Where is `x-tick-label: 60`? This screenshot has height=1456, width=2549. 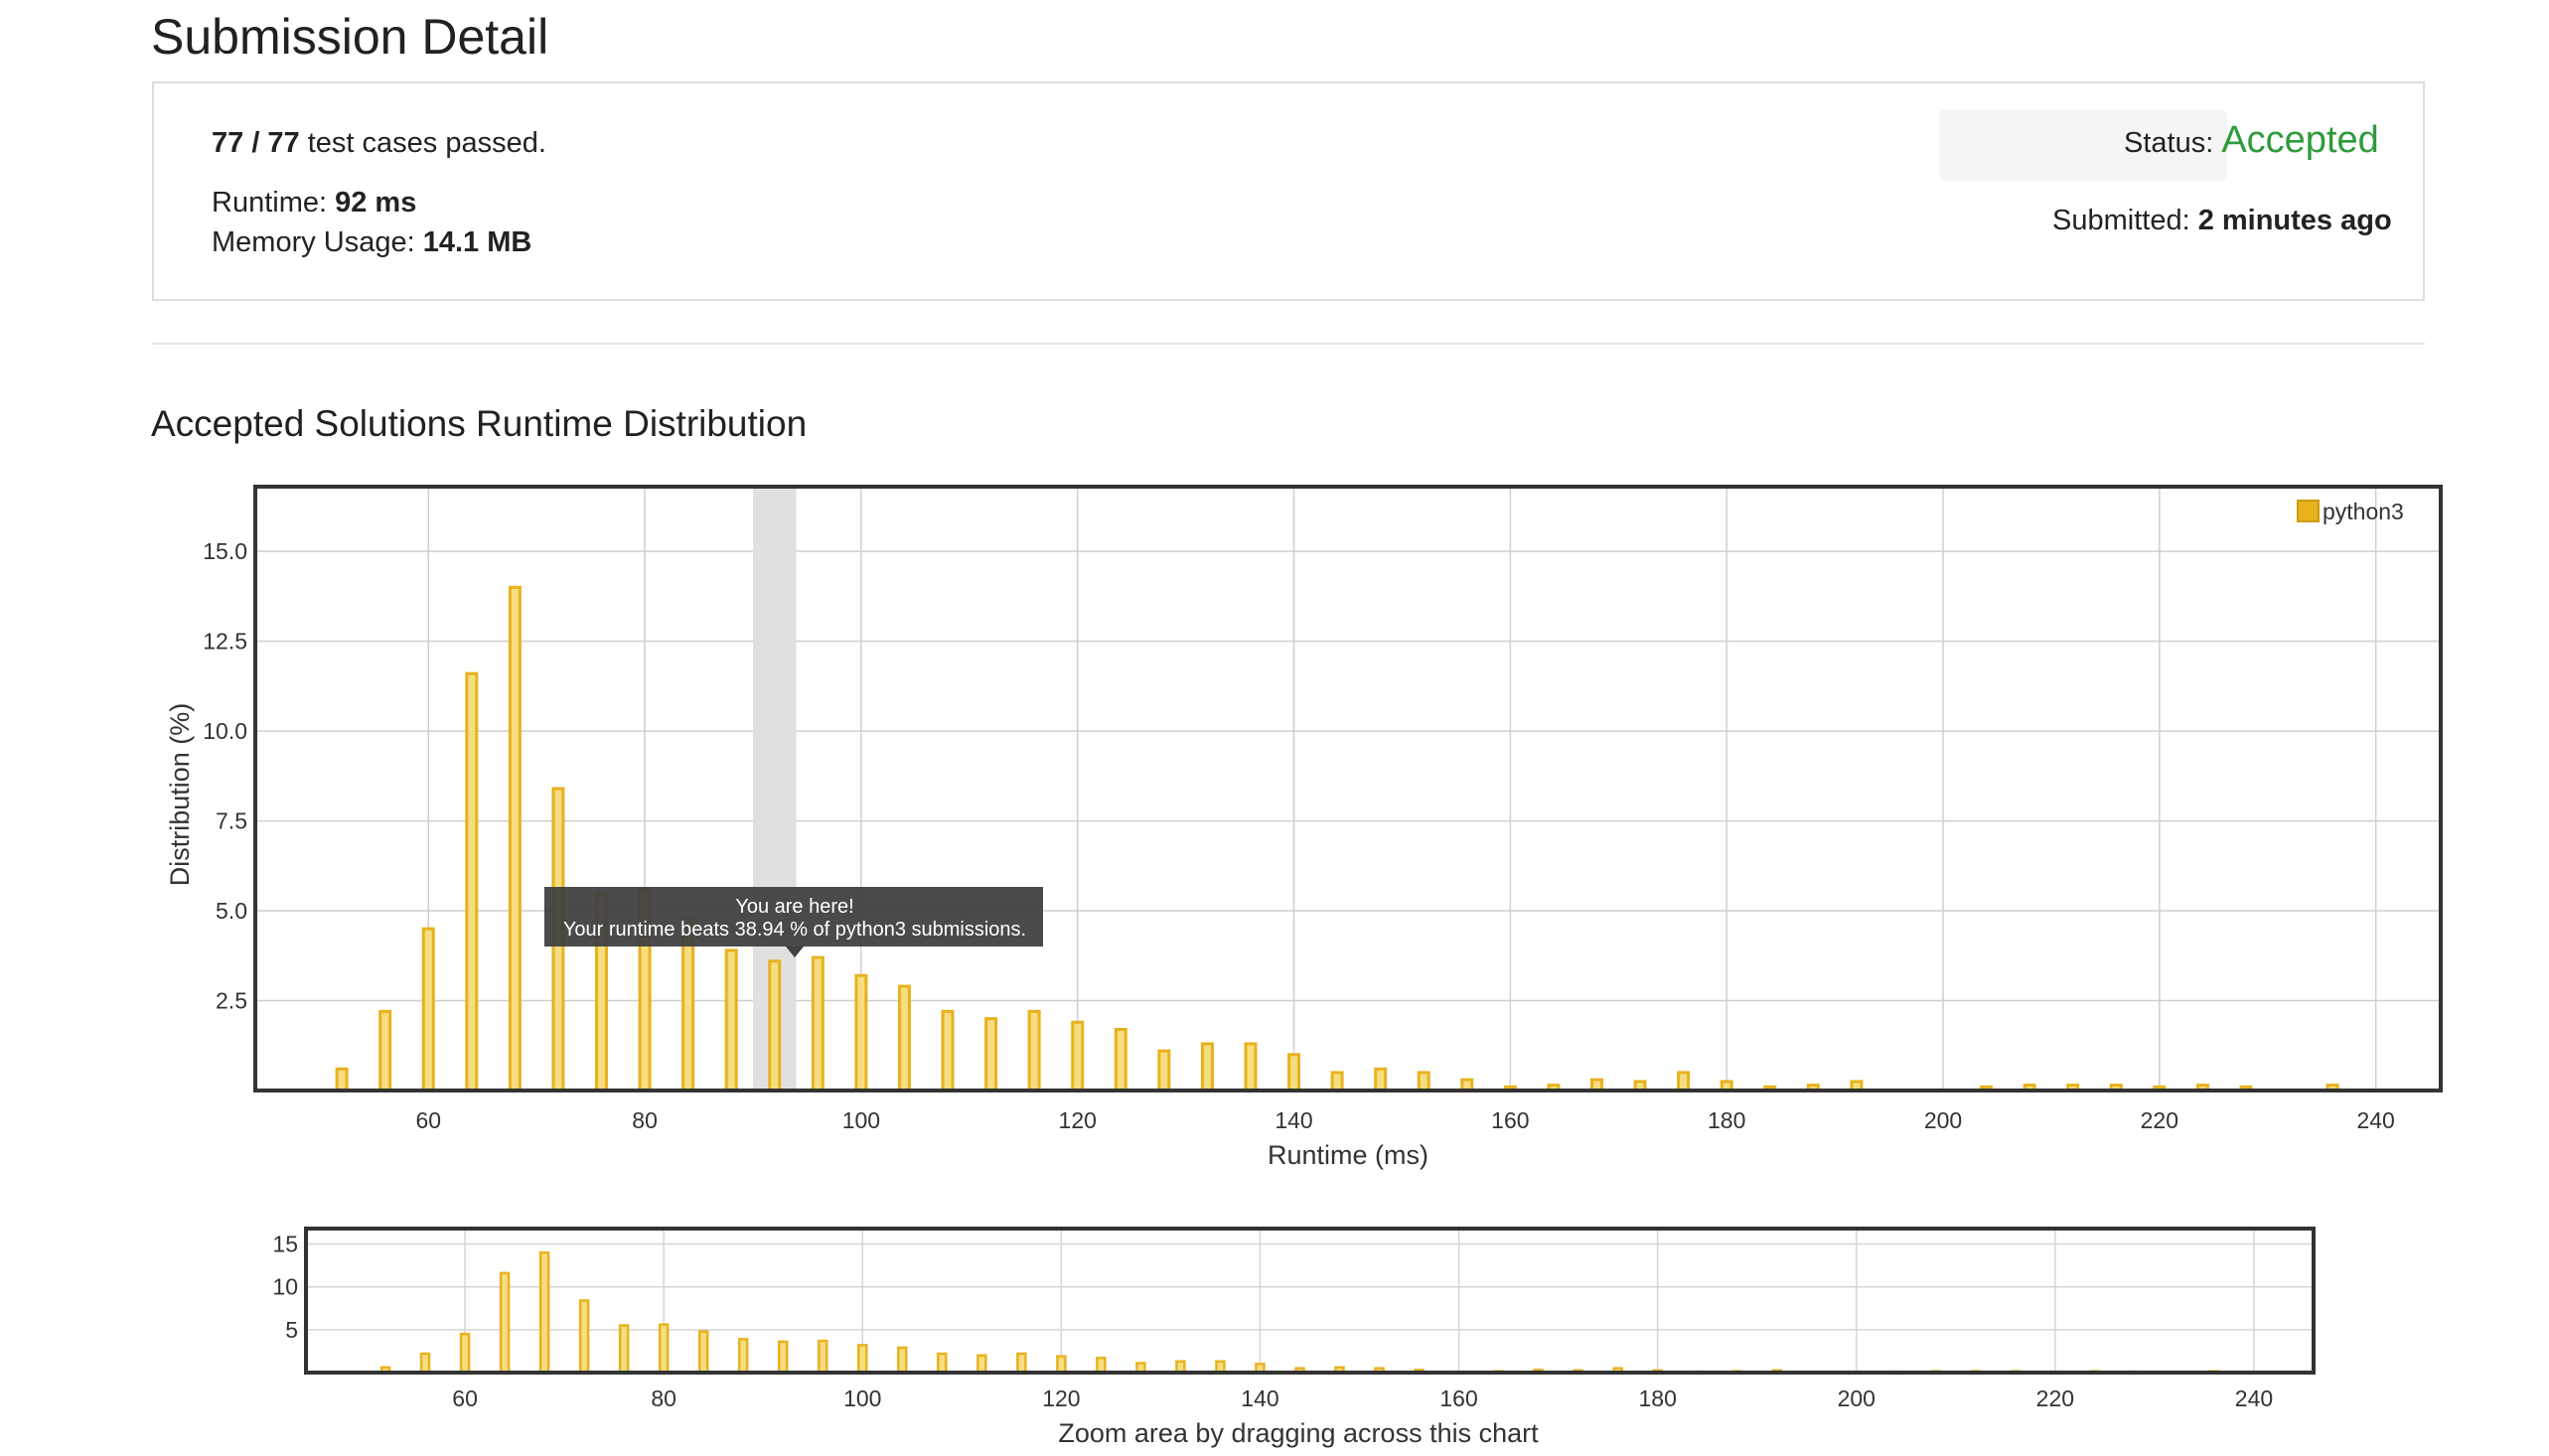 x-tick-label: 60 is located at coordinates (428, 1120).